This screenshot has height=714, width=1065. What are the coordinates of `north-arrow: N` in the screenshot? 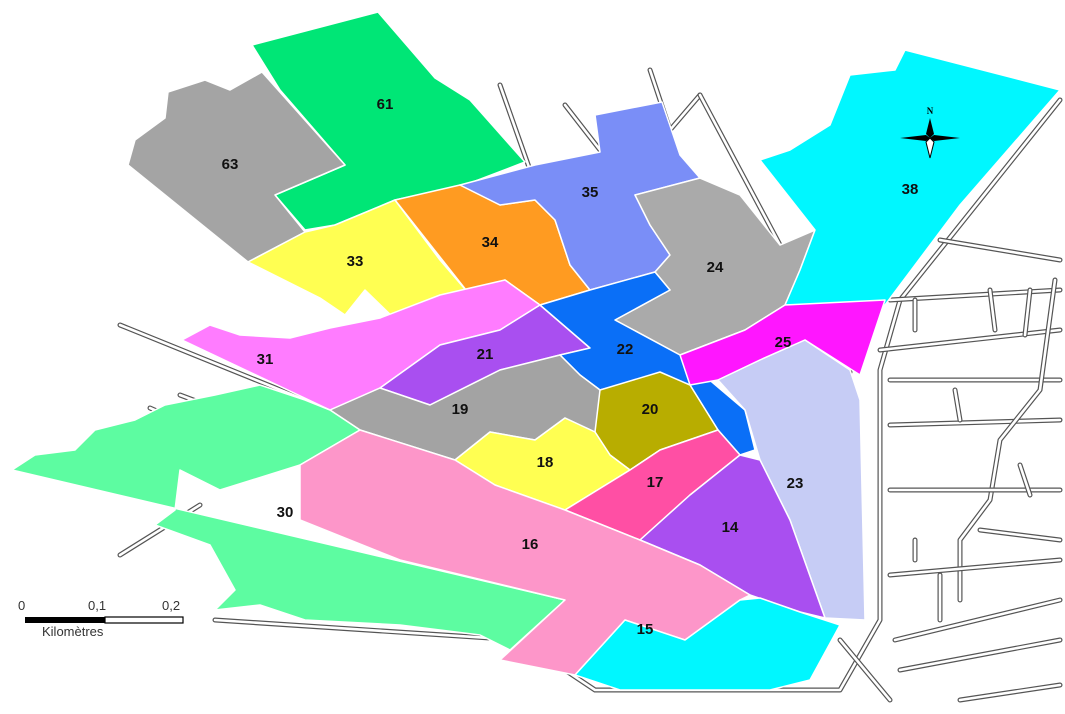 It's located at (930, 132).